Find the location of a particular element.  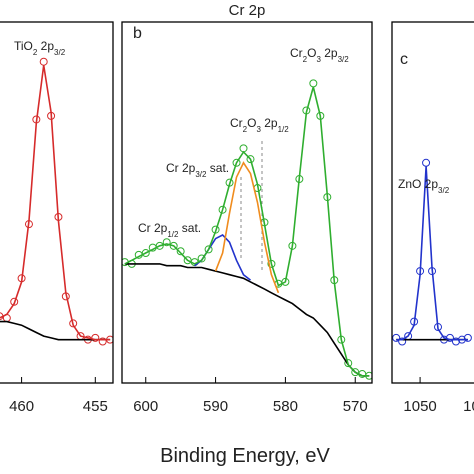

plot-frame is located at coordinates (432, 202).